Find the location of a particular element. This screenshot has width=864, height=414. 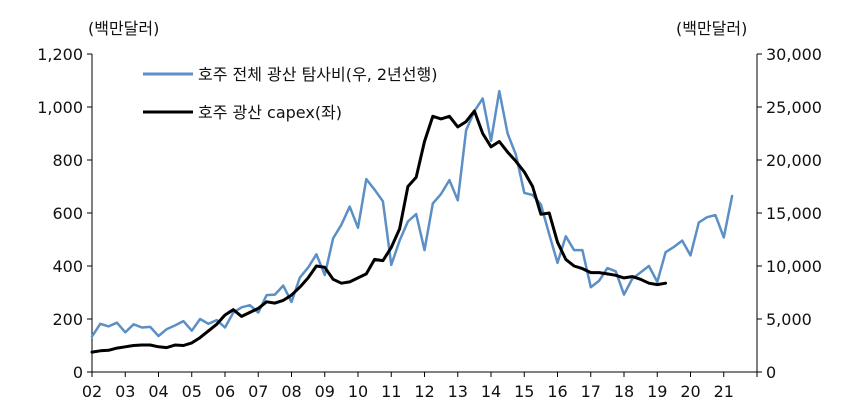

x-tick-label: 06 is located at coordinates (225, 391).